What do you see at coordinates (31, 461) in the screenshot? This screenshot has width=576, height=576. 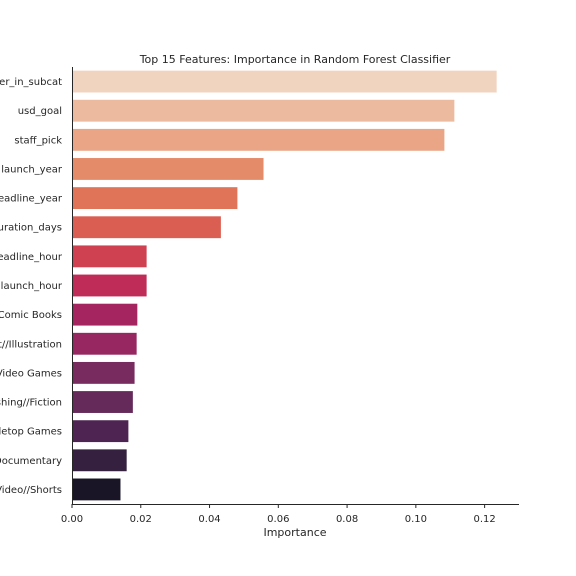 I see `category-label: Documentary` at bounding box center [31, 461].